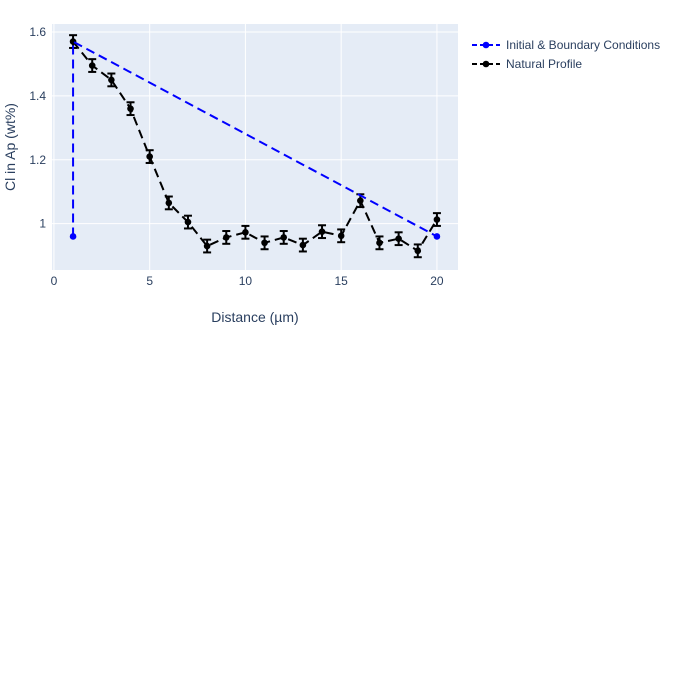  Describe the element at coordinates (37, 96) in the screenshot. I see `y-tick-label: 1.4` at that location.